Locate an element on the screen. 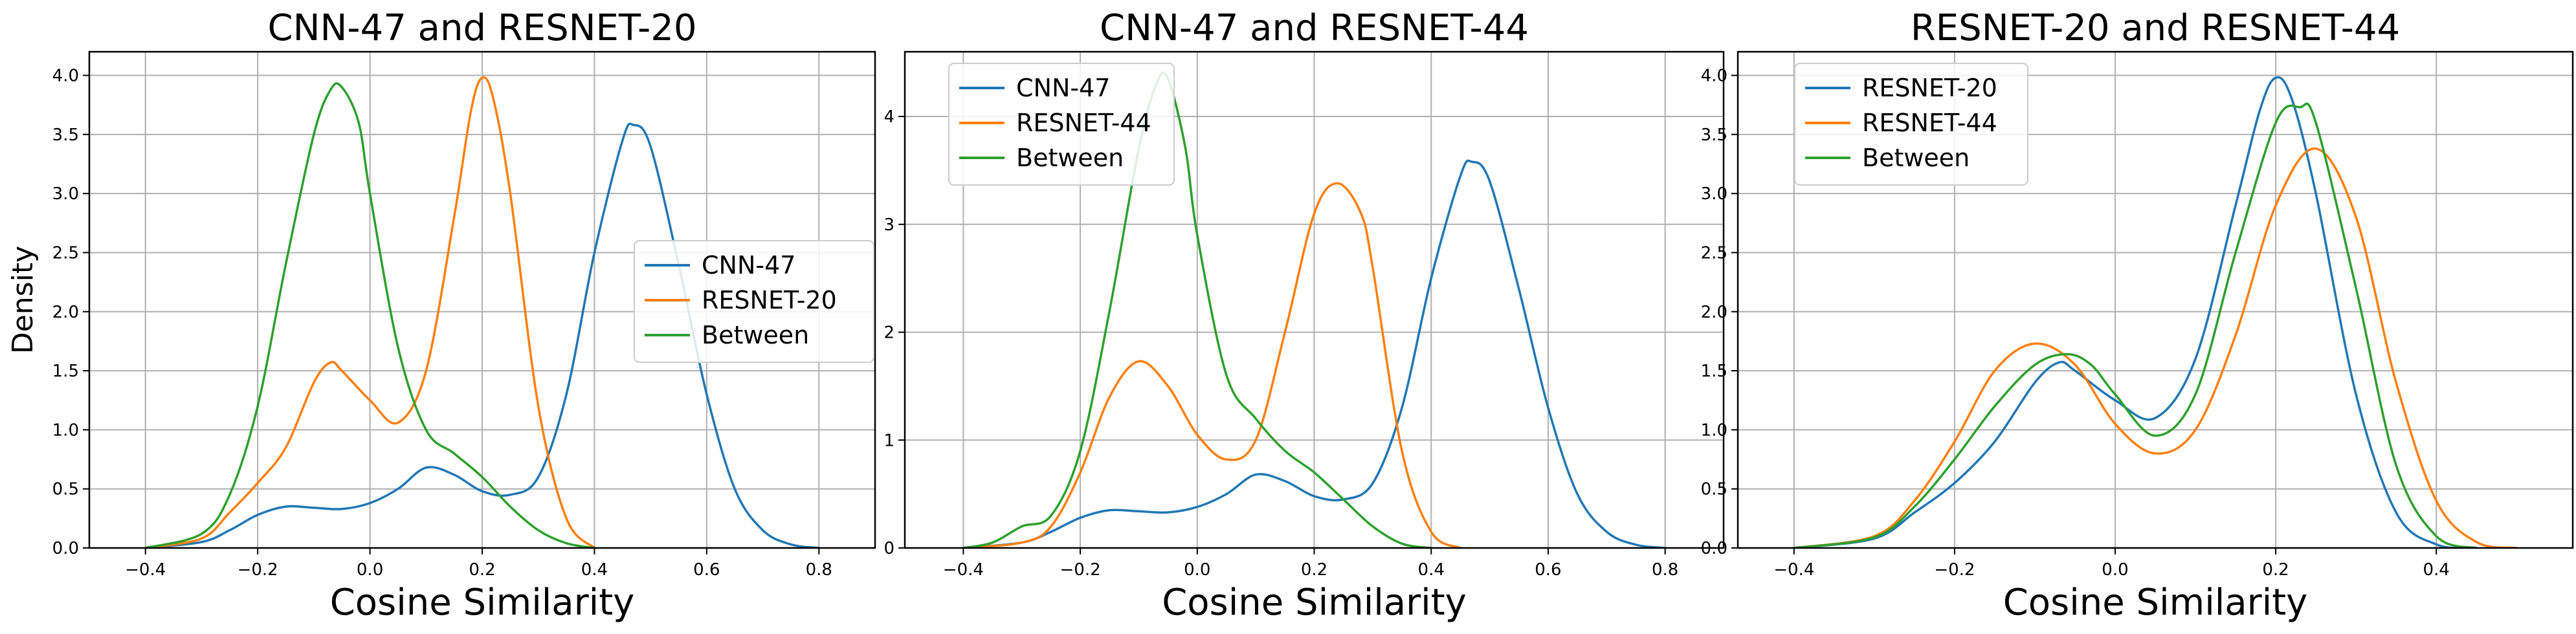 This screenshot has width=2576, height=634. y-tick-label: 0 is located at coordinates (888, 548).